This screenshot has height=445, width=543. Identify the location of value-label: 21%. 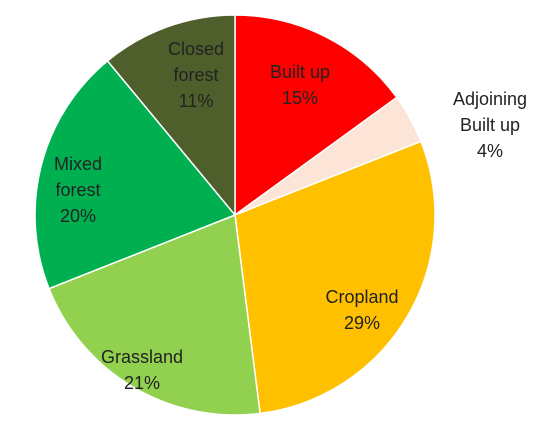
(142, 383).